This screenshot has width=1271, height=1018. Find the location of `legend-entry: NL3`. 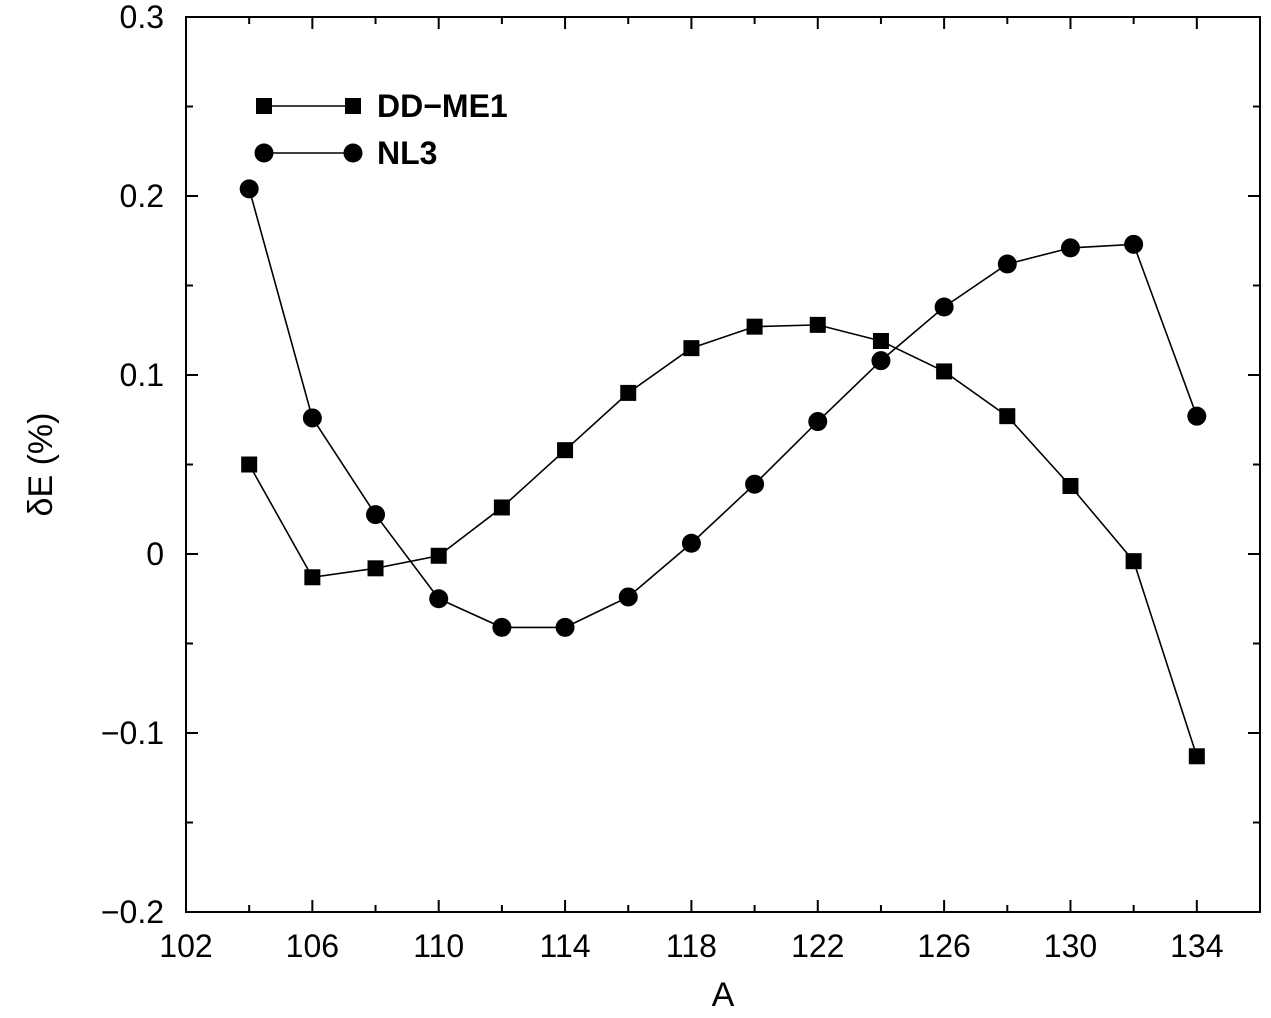

legend-entry: NL3 is located at coordinates (345, 153).